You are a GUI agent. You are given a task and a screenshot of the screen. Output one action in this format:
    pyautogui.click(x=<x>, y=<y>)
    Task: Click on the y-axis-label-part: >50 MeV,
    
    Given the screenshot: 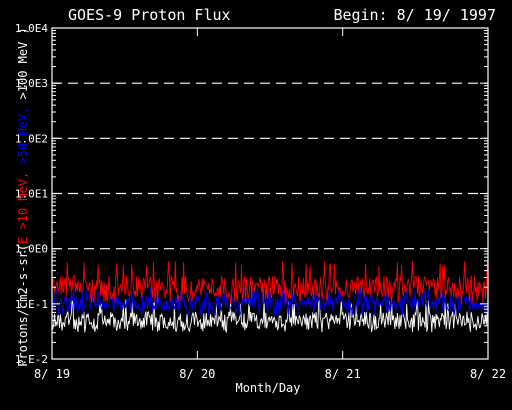 What is the action you would take?
    pyautogui.click(x=23, y=139)
    